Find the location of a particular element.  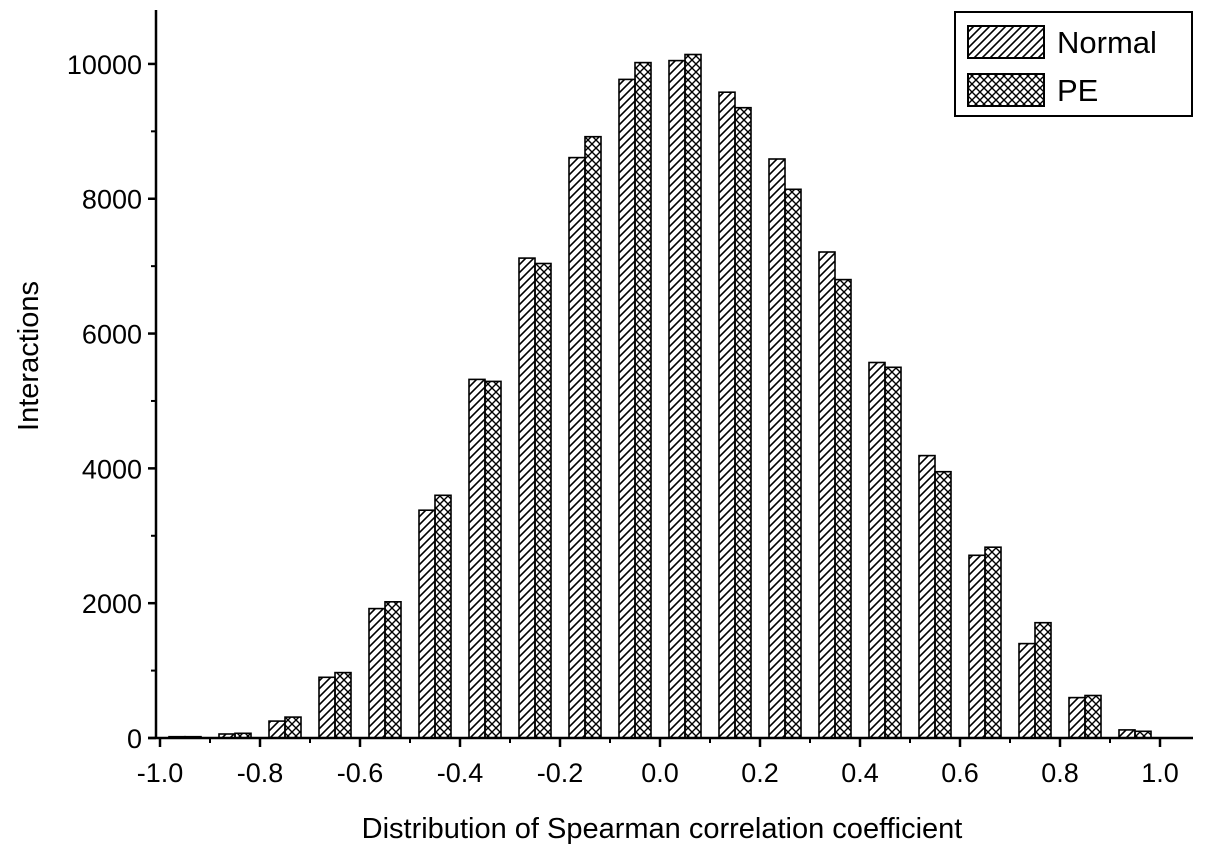

legend: Normal PE is located at coordinates (1073, 64).